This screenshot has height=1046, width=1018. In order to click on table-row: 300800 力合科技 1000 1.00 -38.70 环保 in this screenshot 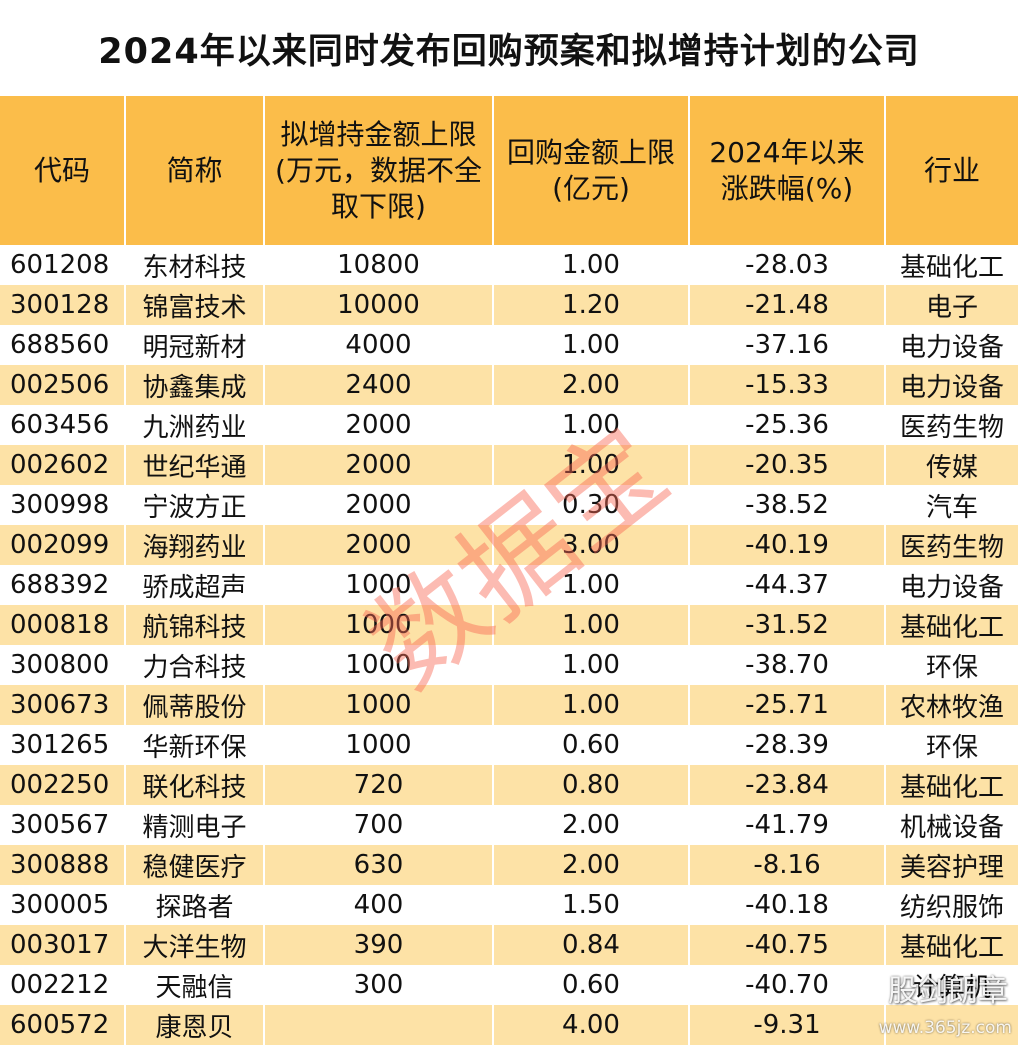, I will do `click(509, 665)`.